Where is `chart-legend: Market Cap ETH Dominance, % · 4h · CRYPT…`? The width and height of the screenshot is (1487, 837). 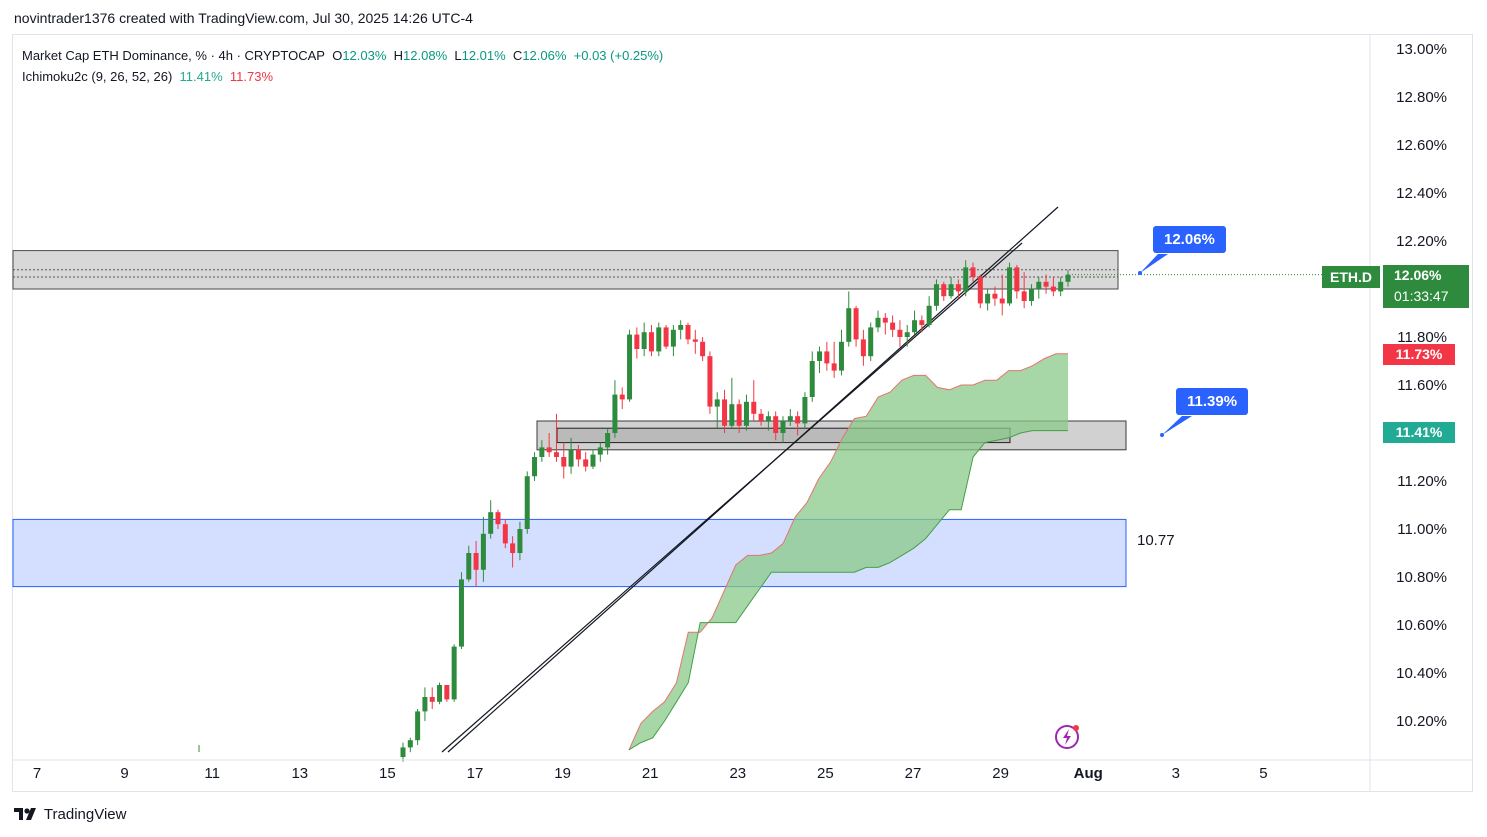
chart-legend: Market Cap ETH Dominance, % · 4h · CRYPT… is located at coordinates (342, 66).